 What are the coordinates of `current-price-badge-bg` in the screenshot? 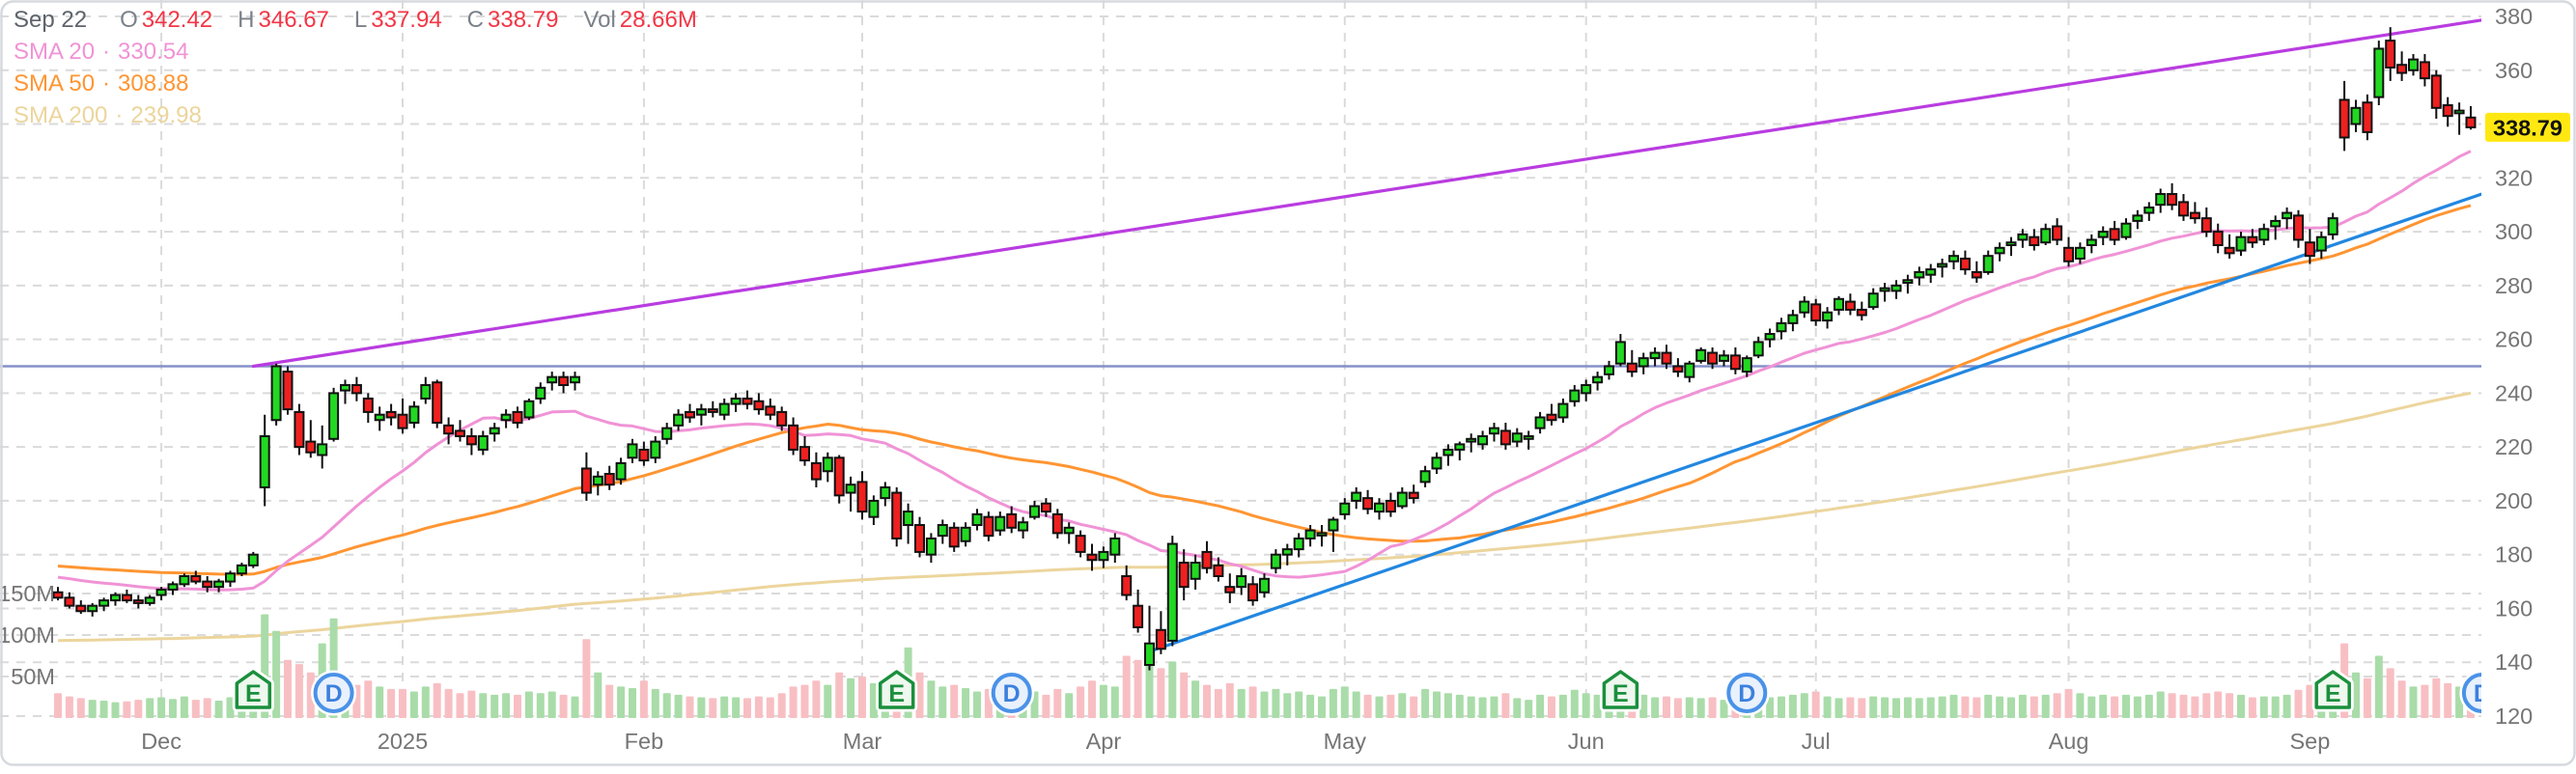 It's located at (2528, 127).